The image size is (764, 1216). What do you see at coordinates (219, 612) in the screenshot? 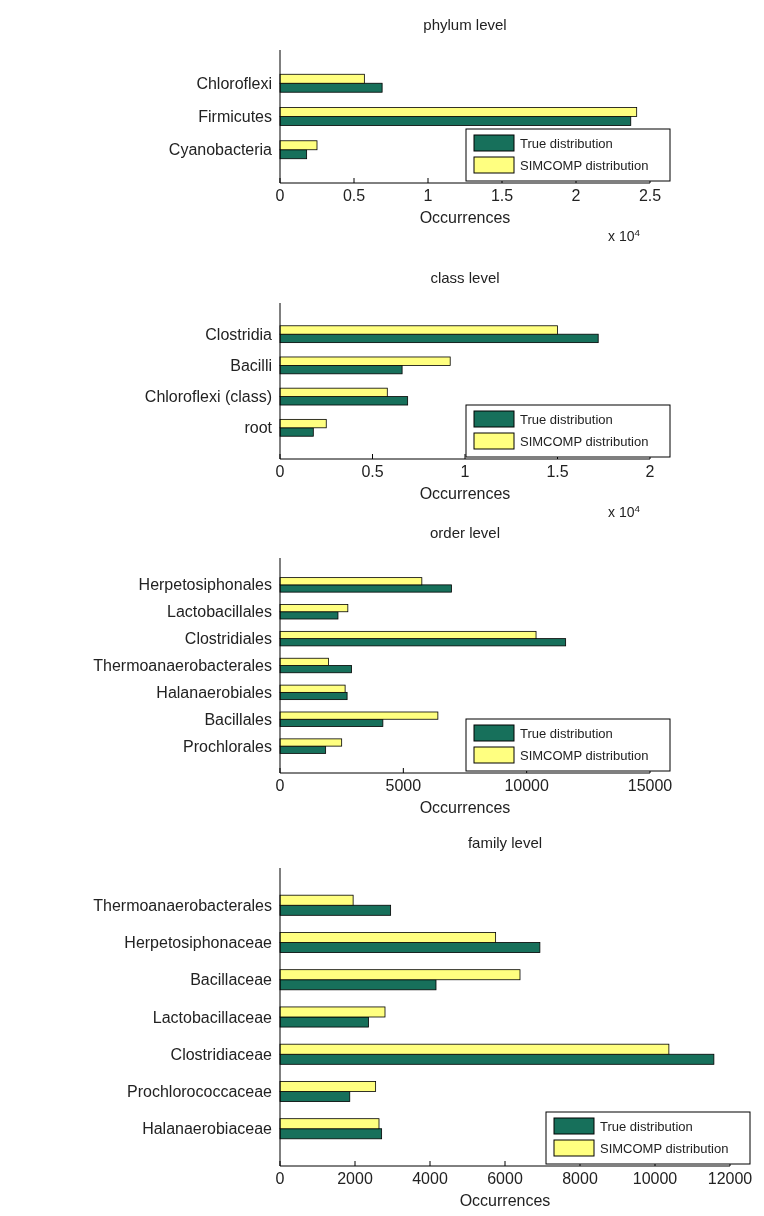
I see `y-tick-label: Lactobacillales` at bounding box center [219, 612].